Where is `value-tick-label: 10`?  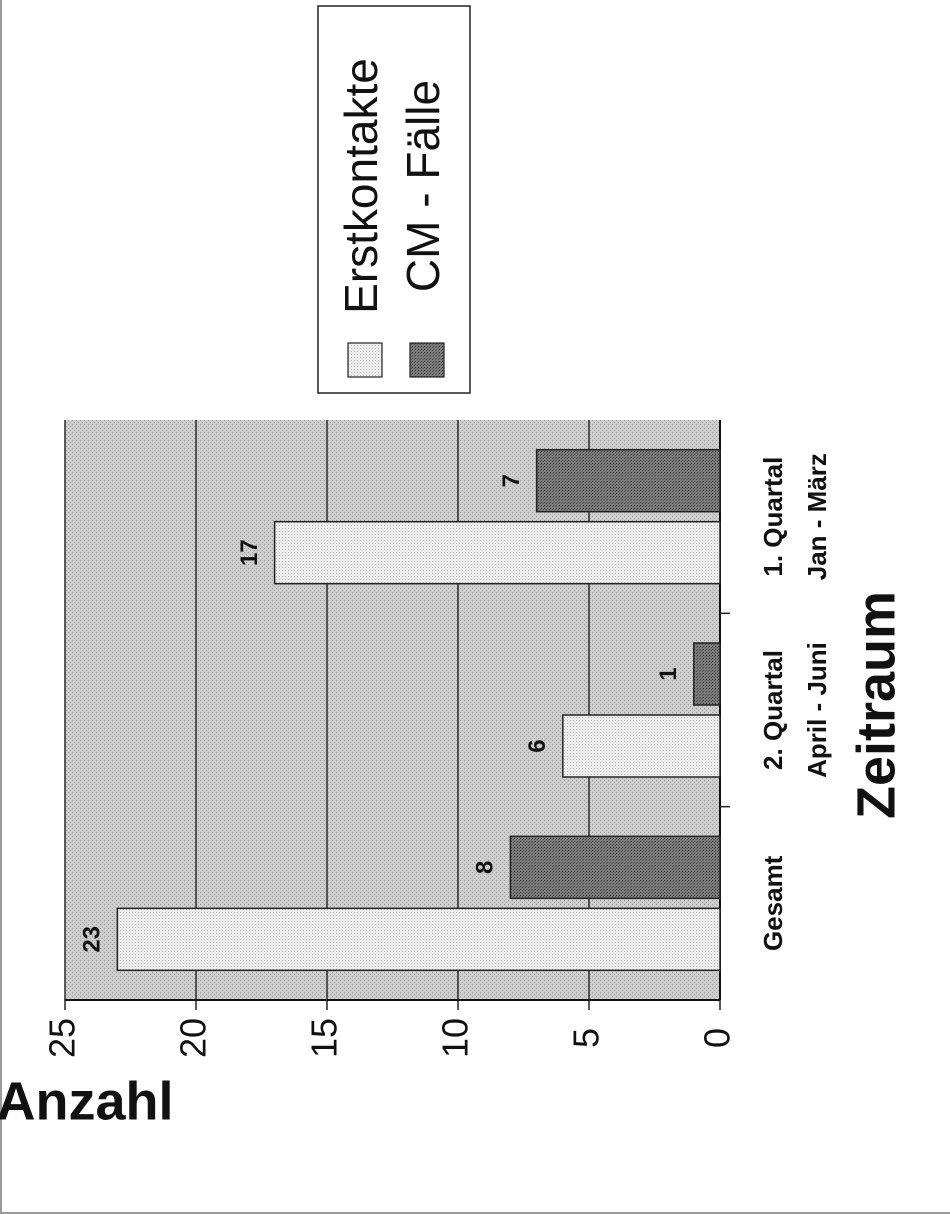 value-tick-label: 10 is located at coordinates (455, 1038).